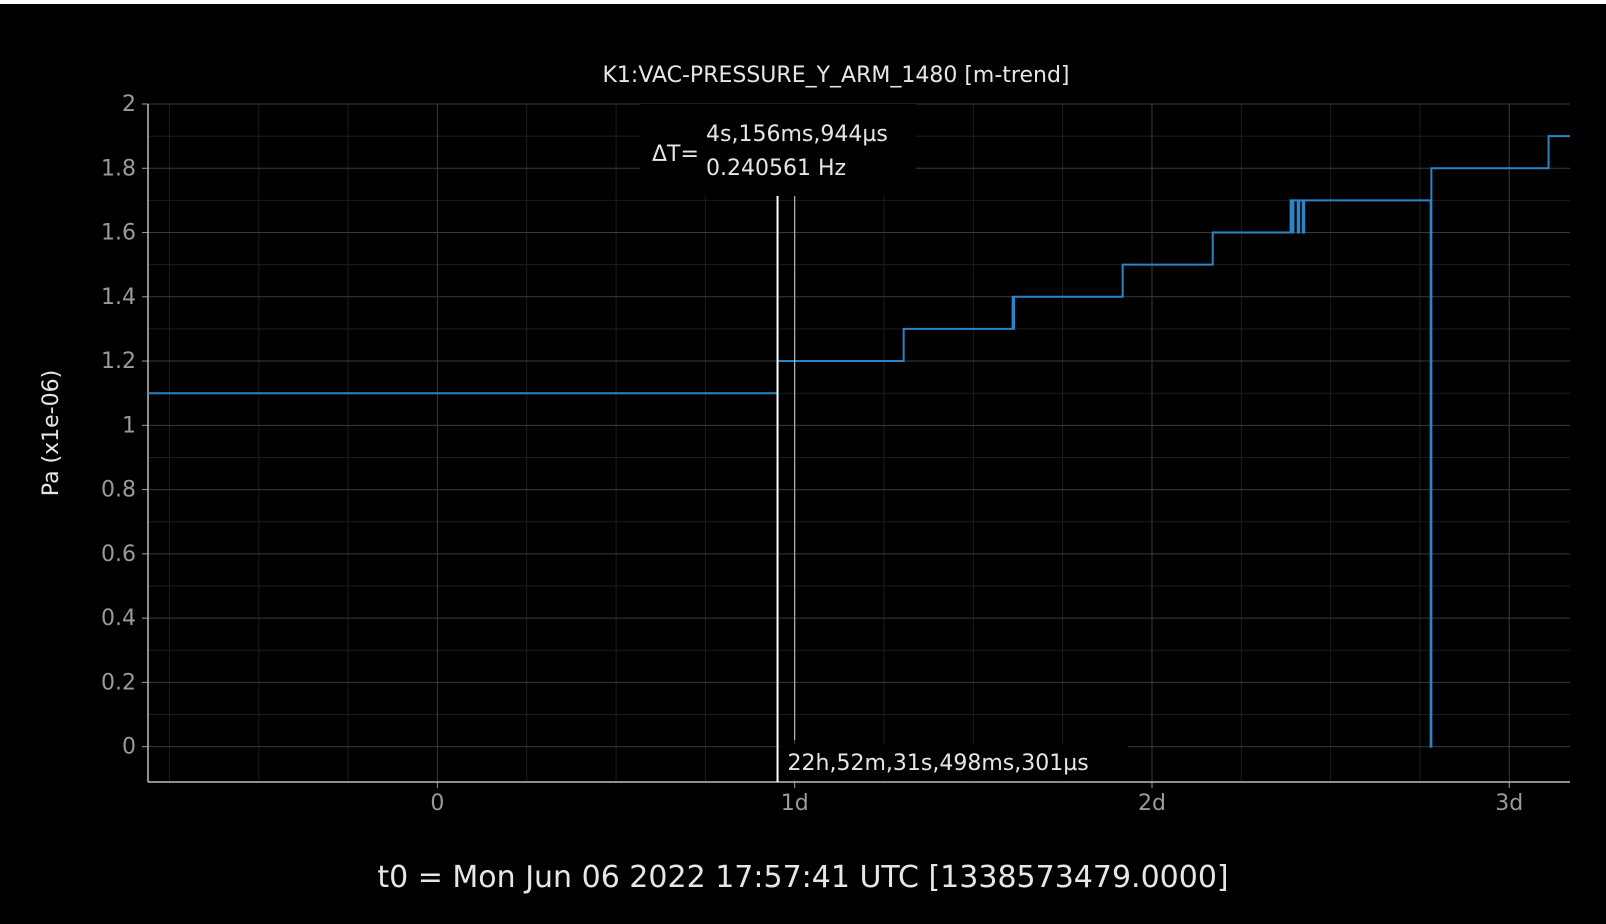 The width and height of the screenshot is (1606, 924). What do you see at coordinates (778, 150) in the screenshot?
I see `delta-readout-box` at bounding box center [778, 150].